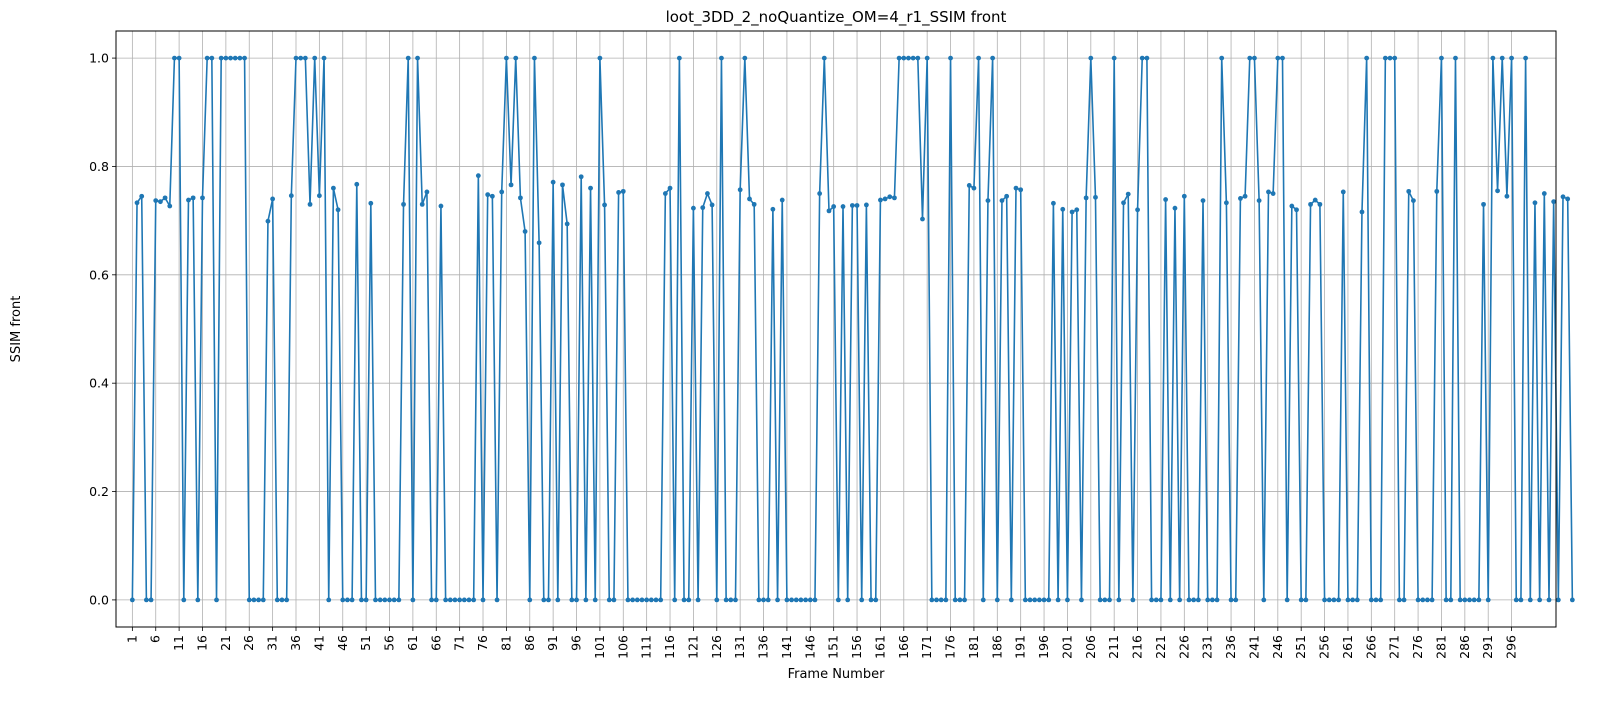 Image resolution: width=1621 pixels, height=714 pixels. I want to click on x-tick-label: 11, so click(178, 643).